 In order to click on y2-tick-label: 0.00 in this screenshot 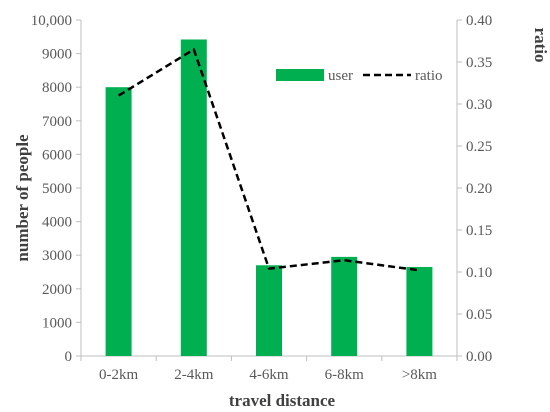, I will do `click(479, 357)`.